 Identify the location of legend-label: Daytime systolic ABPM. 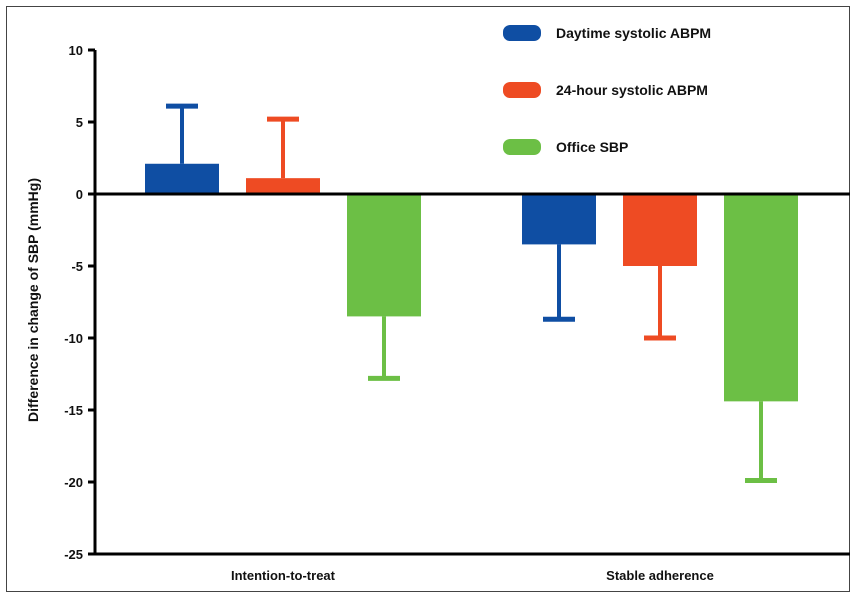
(633, 33).